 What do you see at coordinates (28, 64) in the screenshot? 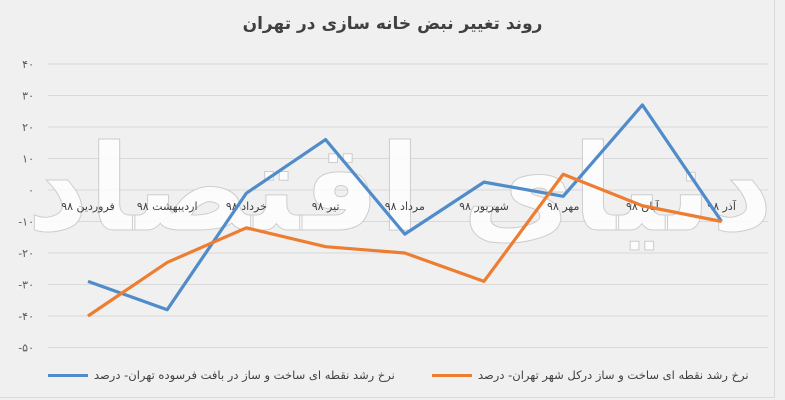
I see `y-tick-label: ۴۰` at bounding box center [28, 64].